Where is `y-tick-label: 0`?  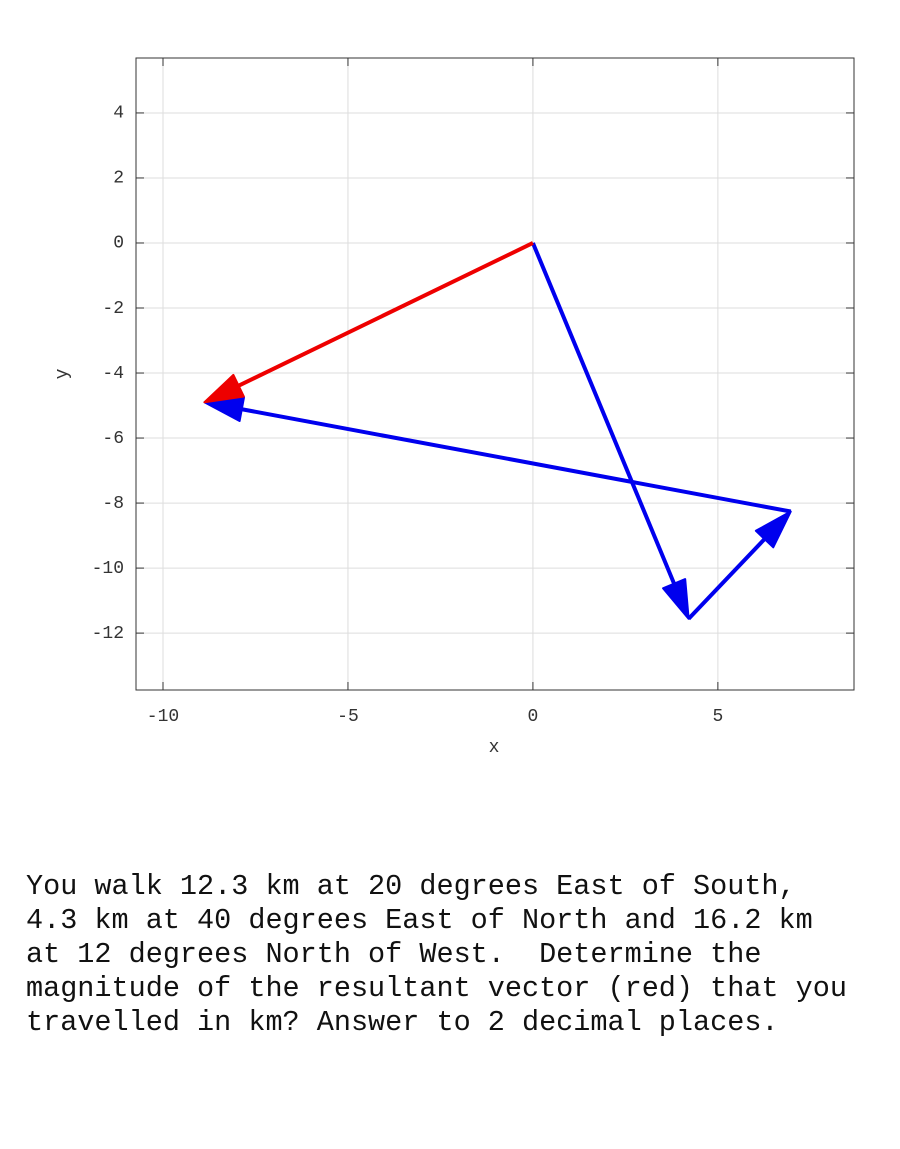 y-tick-label: 0 is located at coordinates (118, 244).